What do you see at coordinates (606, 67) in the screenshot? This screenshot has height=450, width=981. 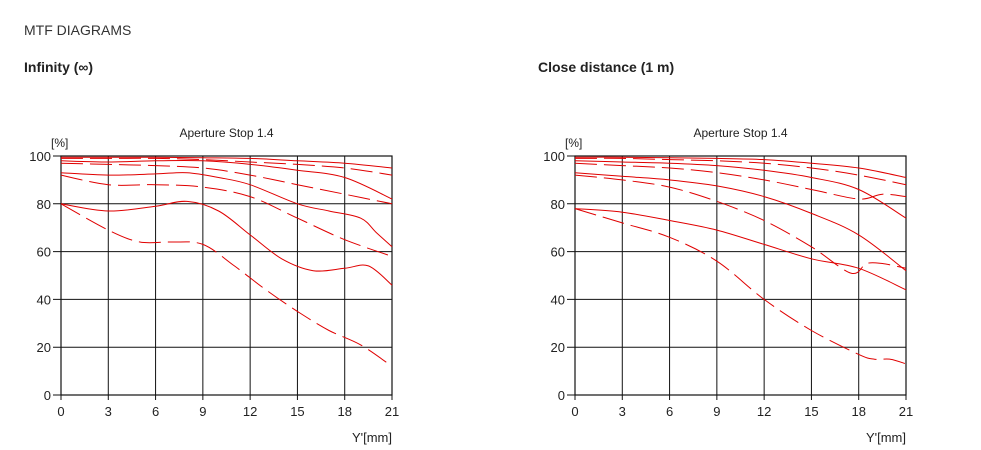 I see `section-heading-close-distance: Close distance (1 m)` at bounding box center [606, 67].